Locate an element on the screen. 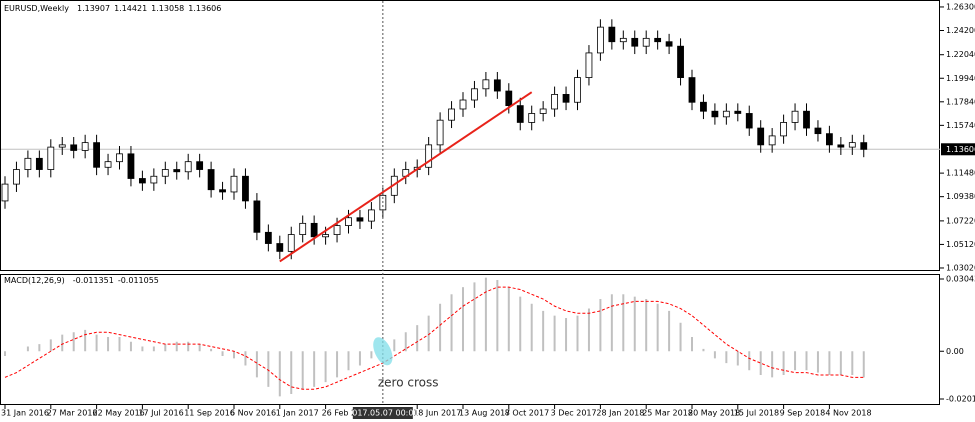  y-tick-label: 1.17840 is located at coordinates (960, 101).